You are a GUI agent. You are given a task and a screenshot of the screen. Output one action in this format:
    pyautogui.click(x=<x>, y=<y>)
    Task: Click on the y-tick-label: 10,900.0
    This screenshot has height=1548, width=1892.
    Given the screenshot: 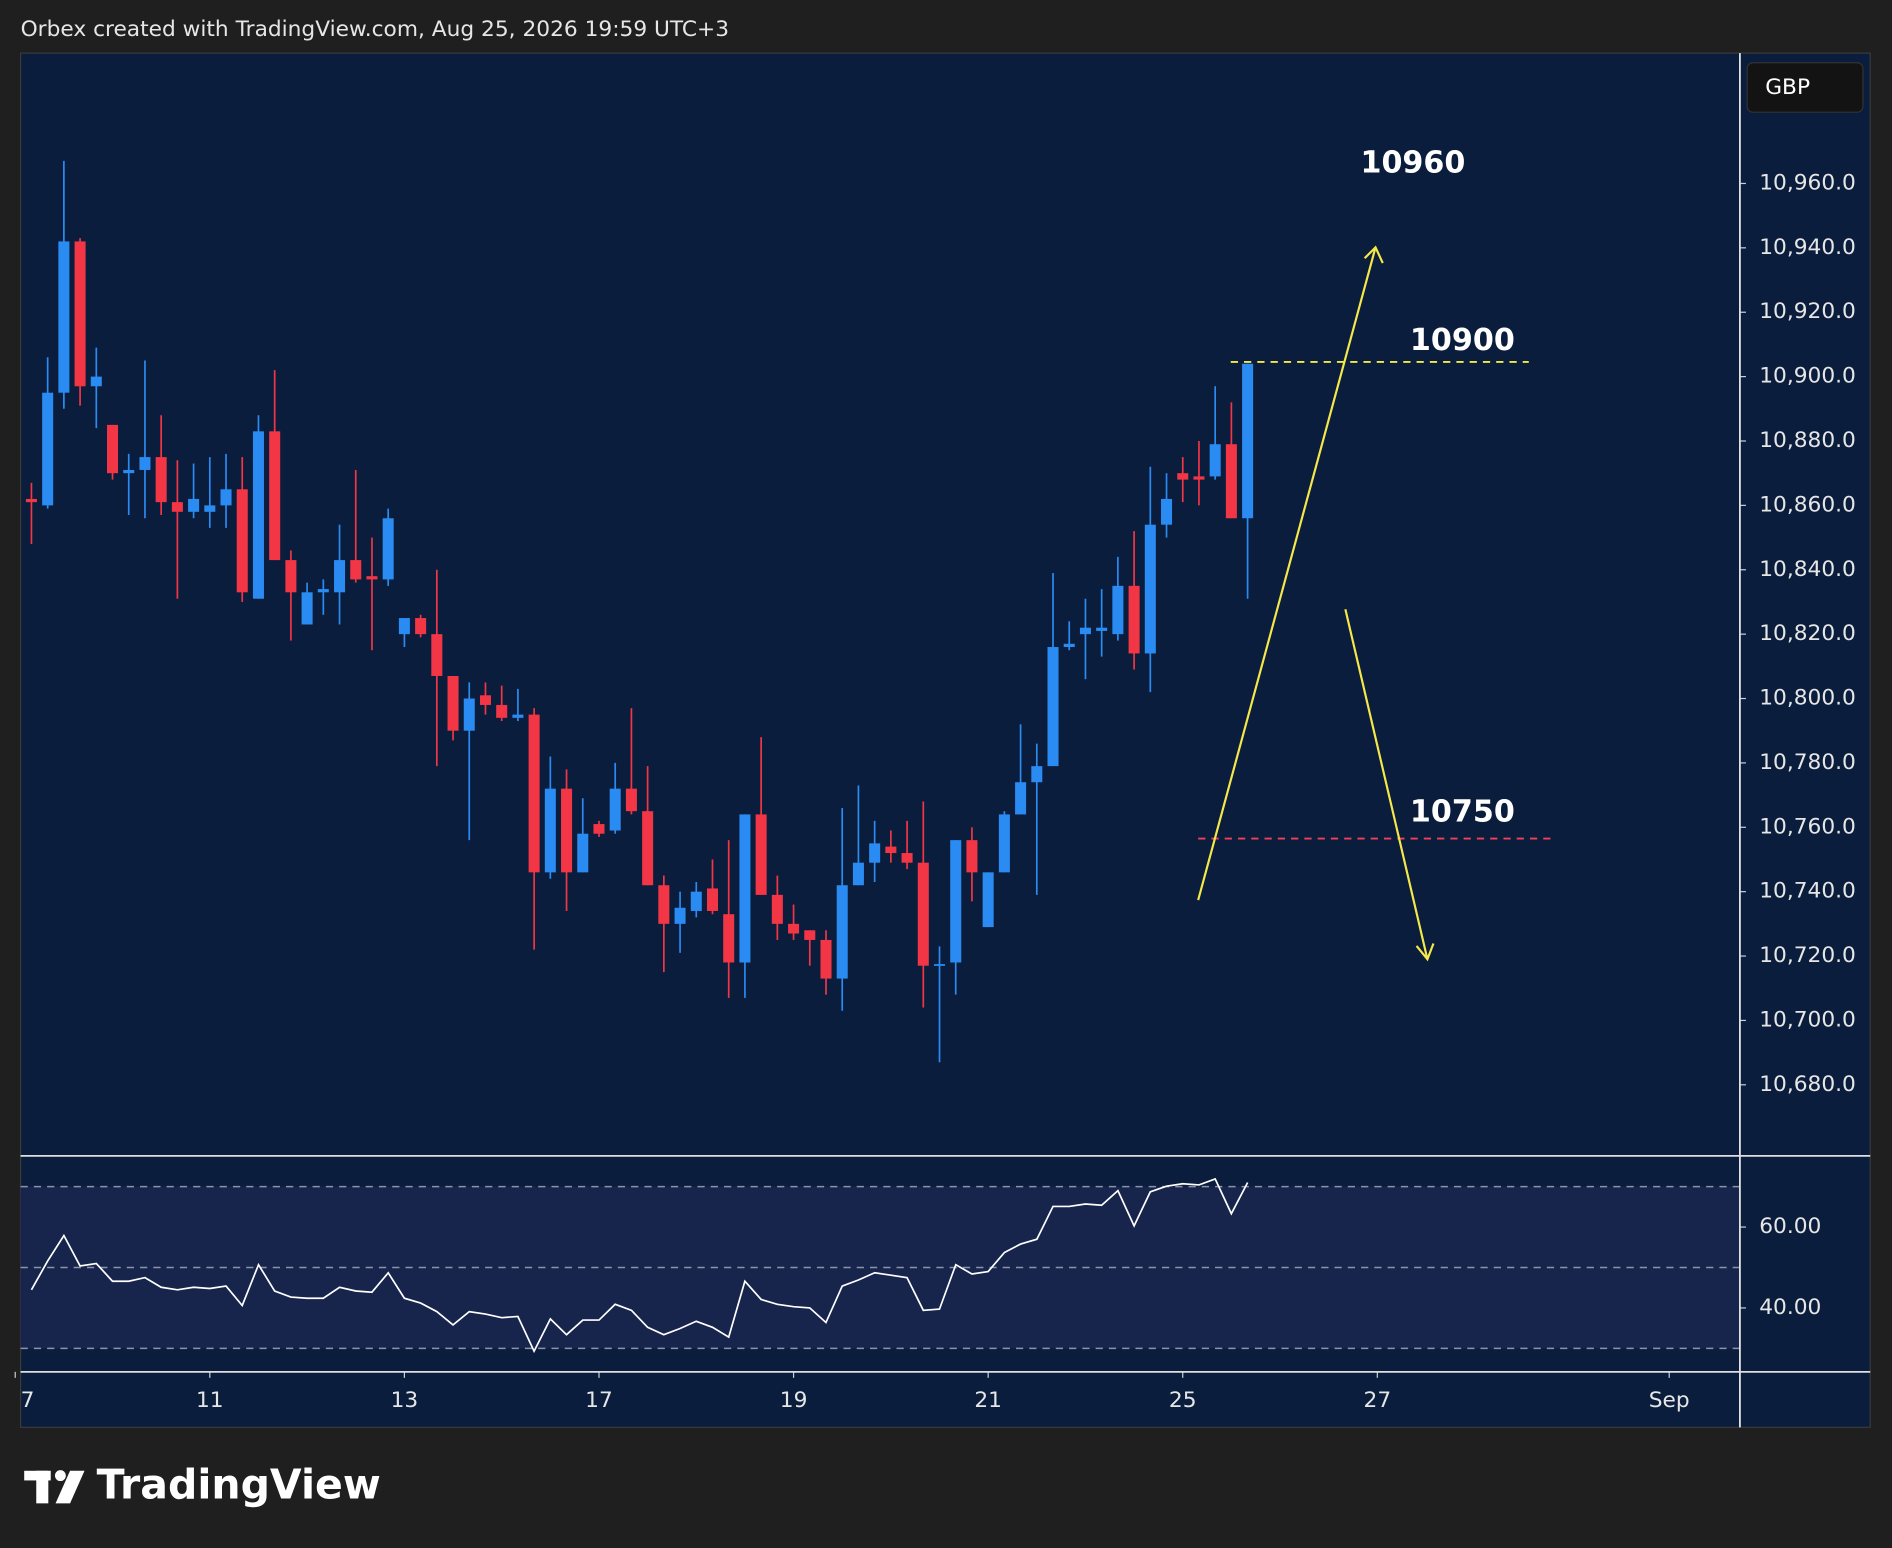 What is the action you would take?
    pyautogui.click(x=1807, y=376)
    